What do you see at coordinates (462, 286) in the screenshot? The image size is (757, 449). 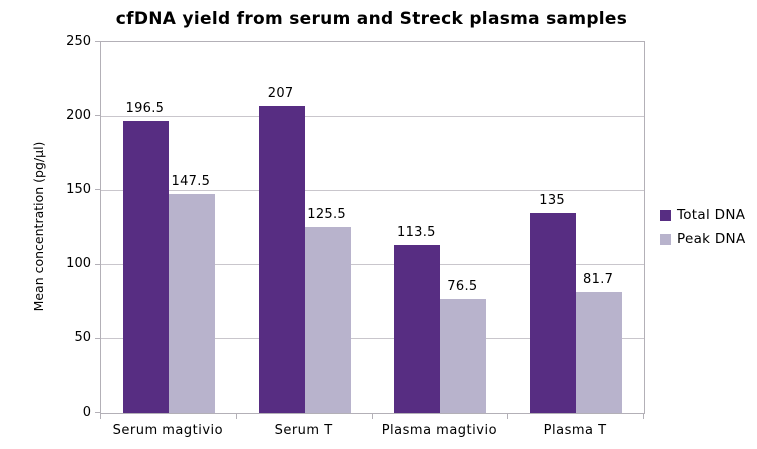 I see `bar-value-label: 76.5` at bounding box center [462, 286].